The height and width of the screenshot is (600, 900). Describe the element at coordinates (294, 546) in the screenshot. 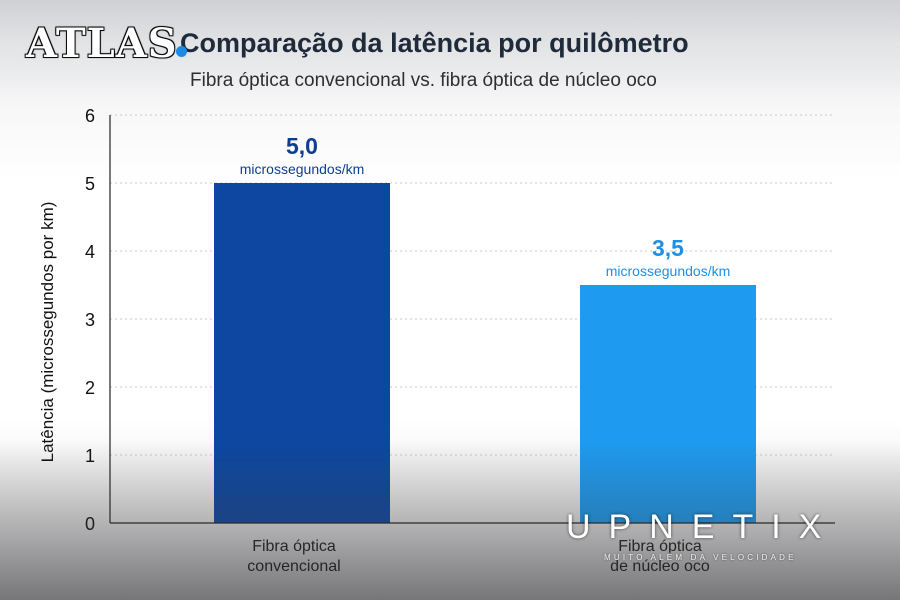

I see `category-label: Fibra óptica` at that location.